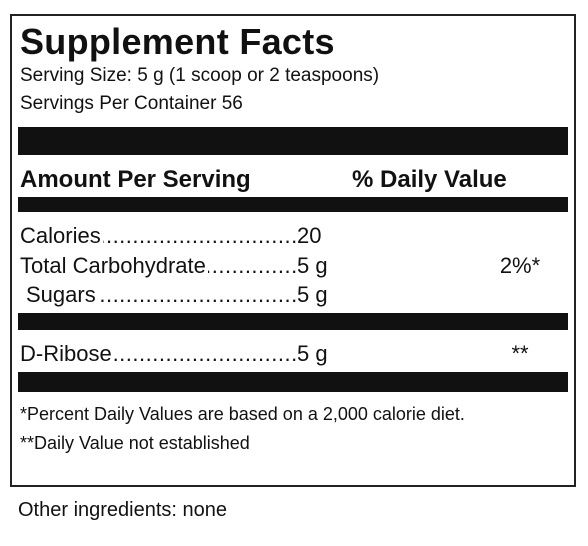 The image size is (588, 546). What do you see at coordinates (135, 179) in the screenshot?
I see `amount-header: Amount Per Serving` at bounding box center [135, 179].